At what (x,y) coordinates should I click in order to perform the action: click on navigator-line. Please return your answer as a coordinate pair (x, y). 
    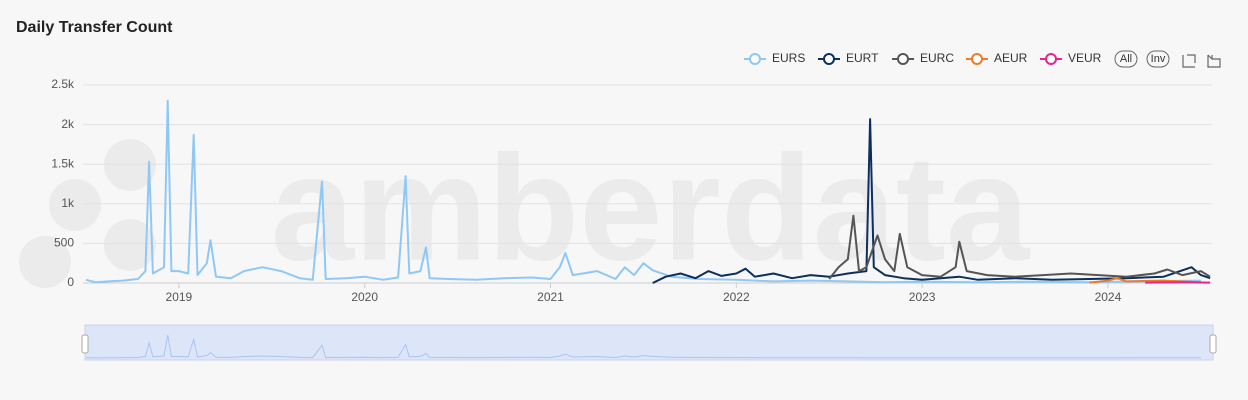
    Looking at the image, I should click on (643, 346).